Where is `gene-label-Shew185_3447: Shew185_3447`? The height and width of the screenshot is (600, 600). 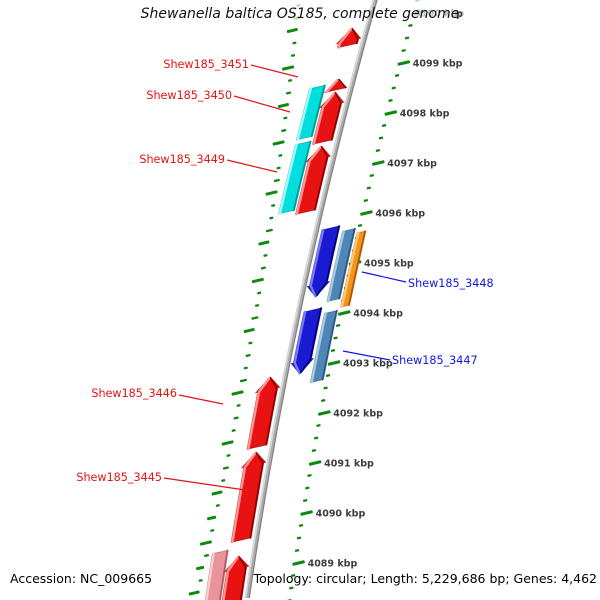
gene-label-Shew185_3447: Shew185_3447 is located at coordinates (435, 360).